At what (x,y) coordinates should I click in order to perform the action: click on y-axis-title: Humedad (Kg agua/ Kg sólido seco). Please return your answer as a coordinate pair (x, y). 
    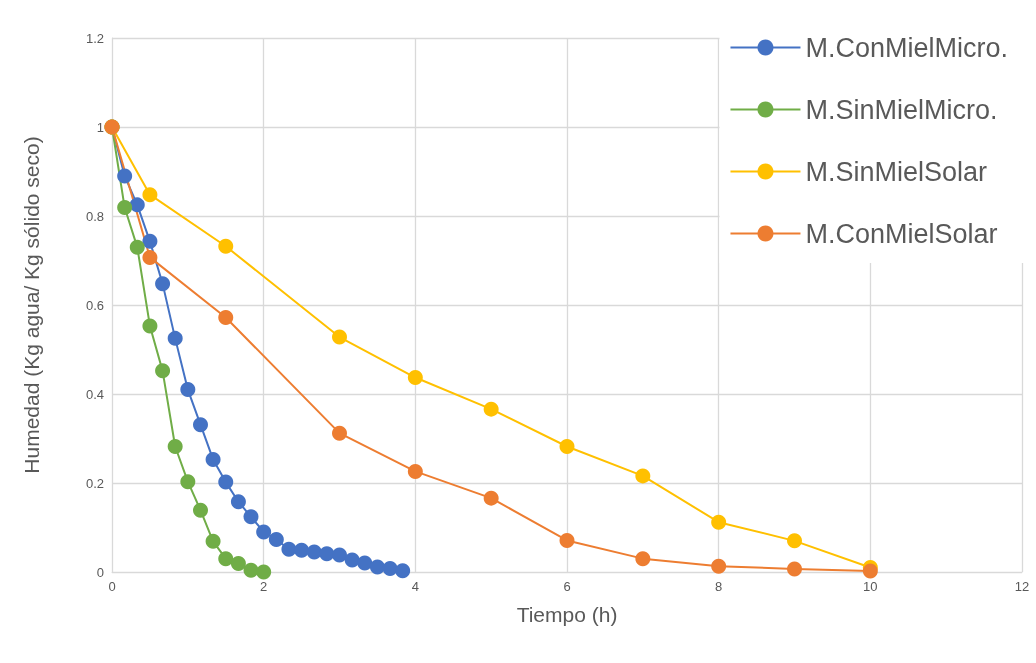
    Looking at the image, I should click on (31, 305).